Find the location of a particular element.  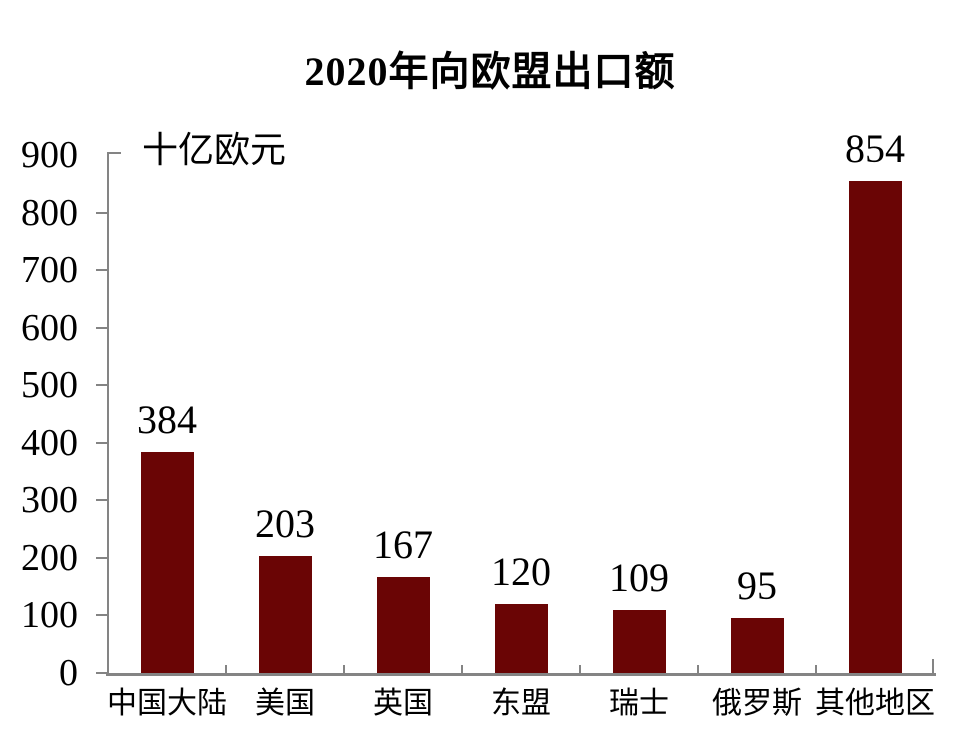

bar-value-label: 167 is located at coordinates (403, 544).